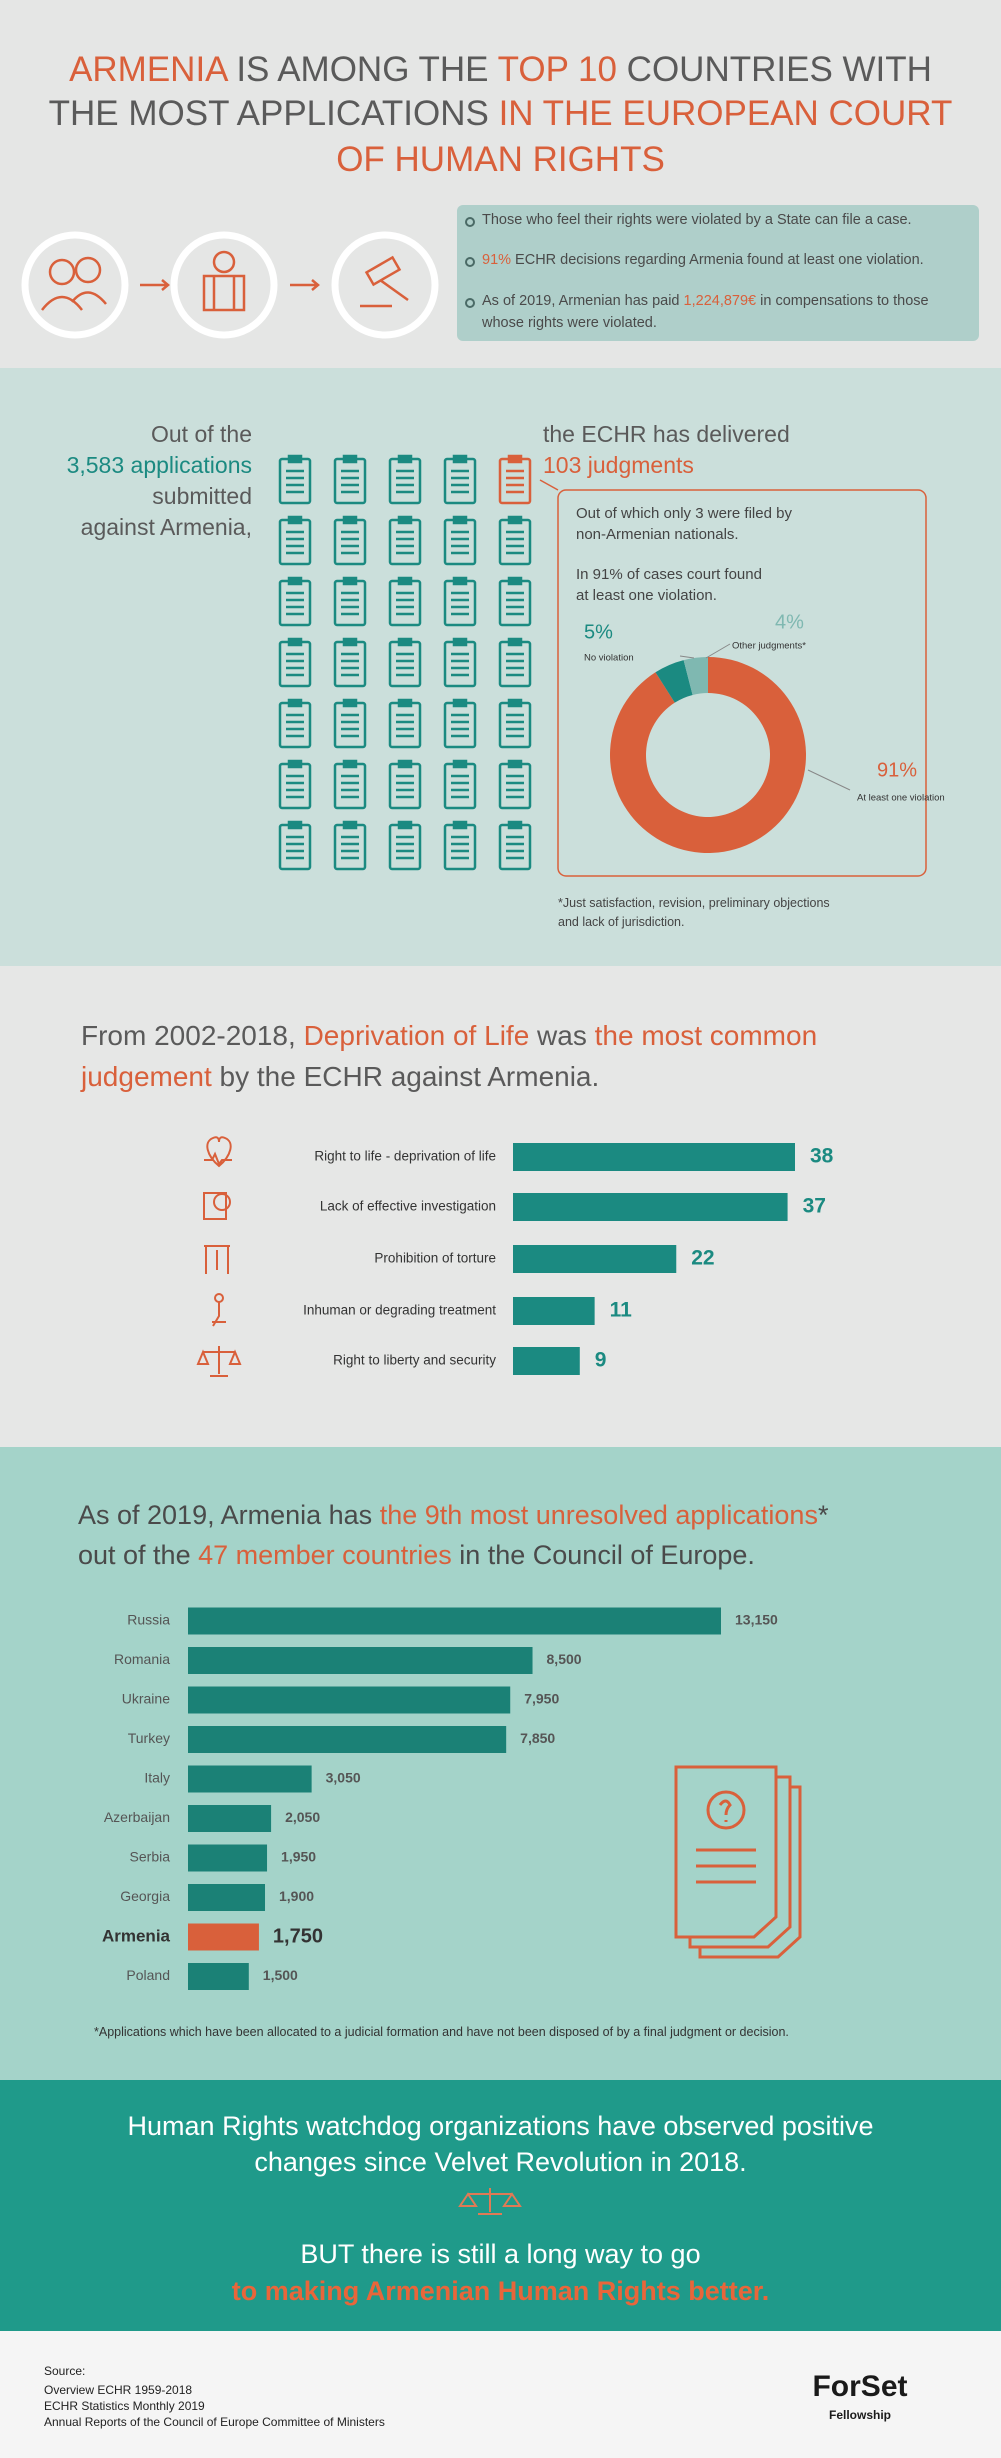 The height and width of the screenshot is (2458, 1001). I want to click on title-line-part: THE MOST APPLICATIONS, so click(273, 113).